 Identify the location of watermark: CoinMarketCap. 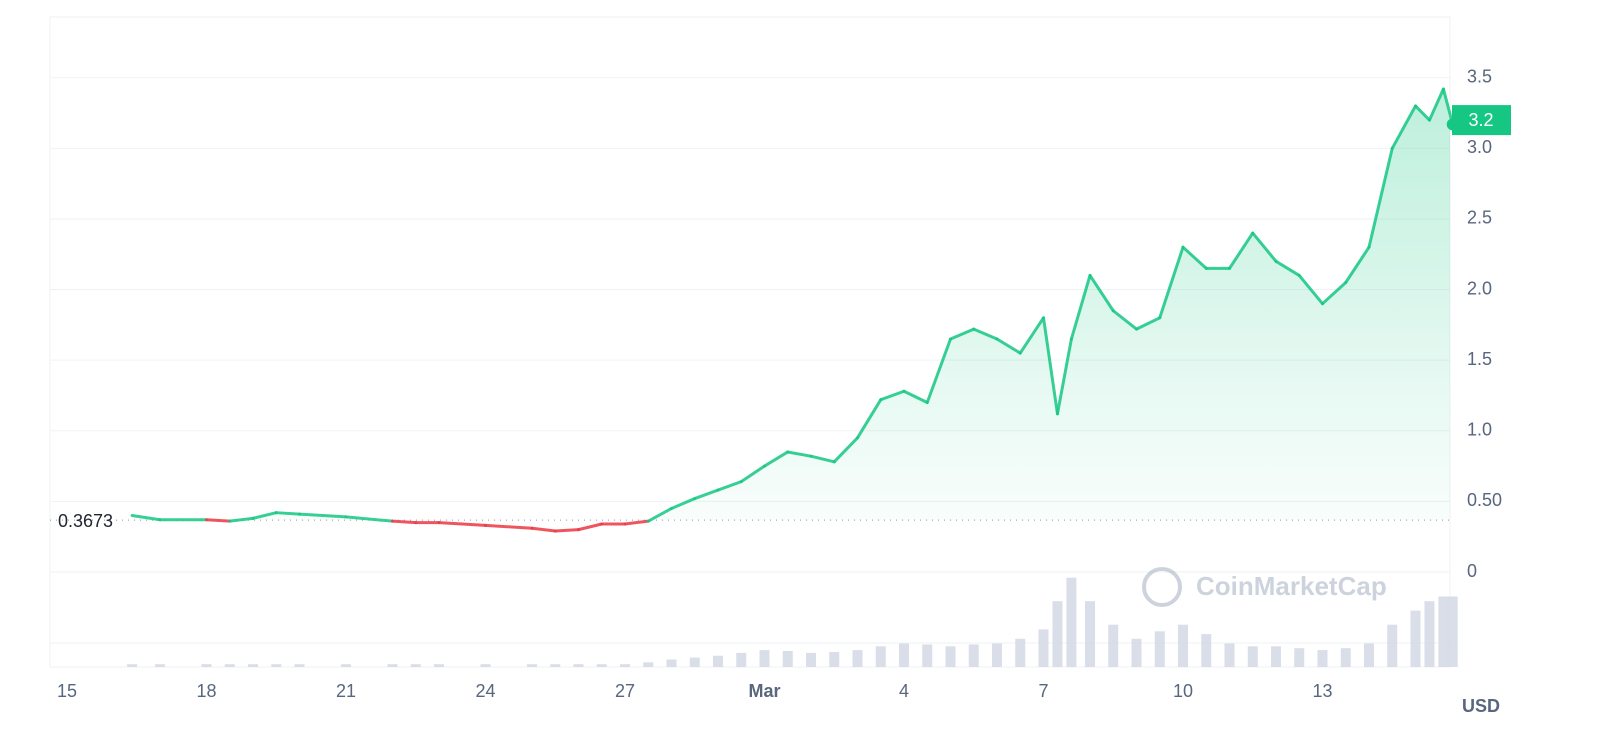
(1264, 587).